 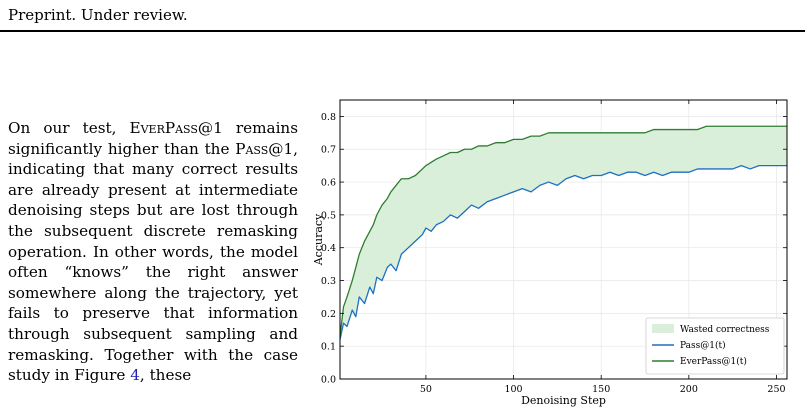 I want to click on y-tick-label: 0.8, so click(x=328, y=117).